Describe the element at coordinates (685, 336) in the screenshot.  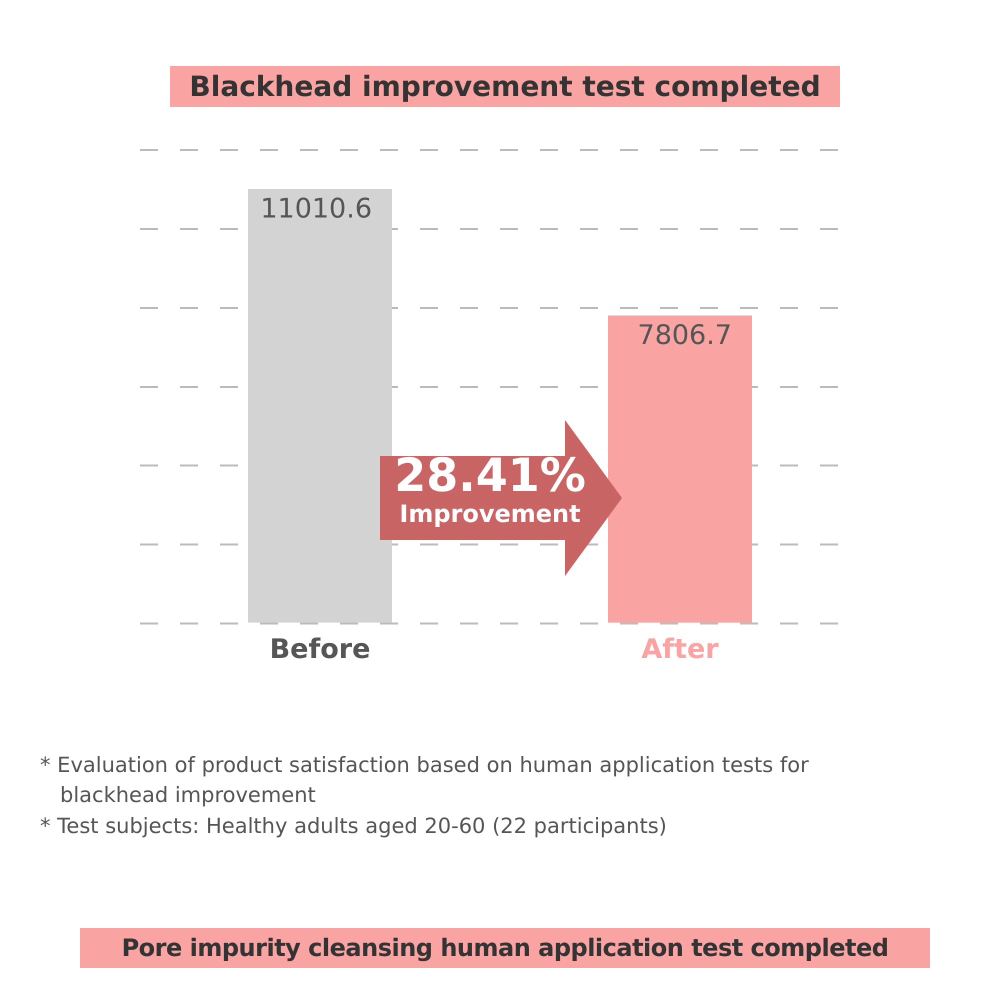
I see `data-label: 7806.7` at that location.